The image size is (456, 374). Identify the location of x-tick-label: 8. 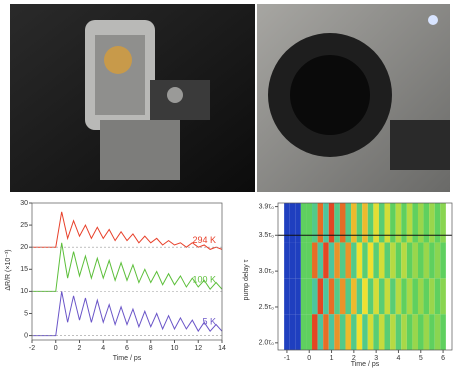
(151, 348).